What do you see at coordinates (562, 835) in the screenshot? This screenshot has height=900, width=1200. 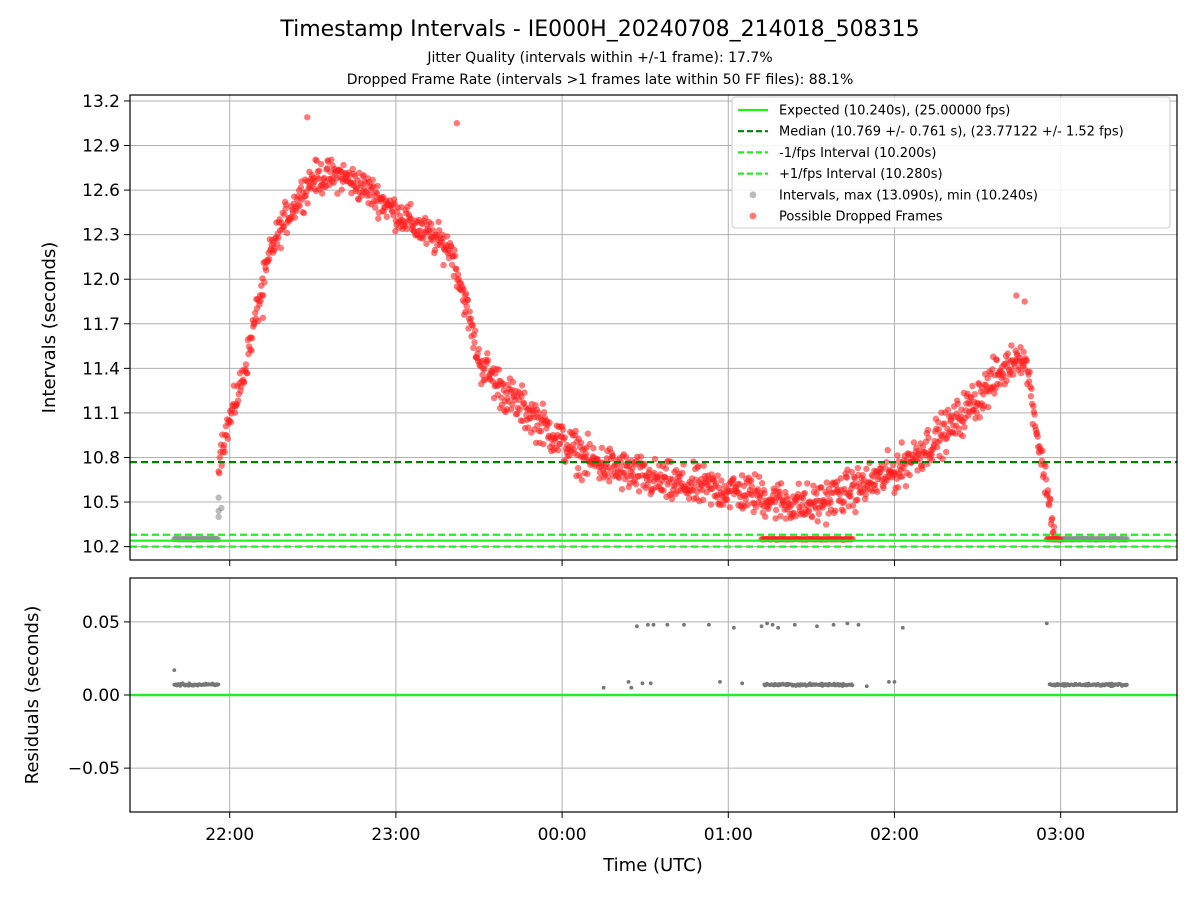 I see `x-tick-label: 00:00` at bounding box center [562, 835].